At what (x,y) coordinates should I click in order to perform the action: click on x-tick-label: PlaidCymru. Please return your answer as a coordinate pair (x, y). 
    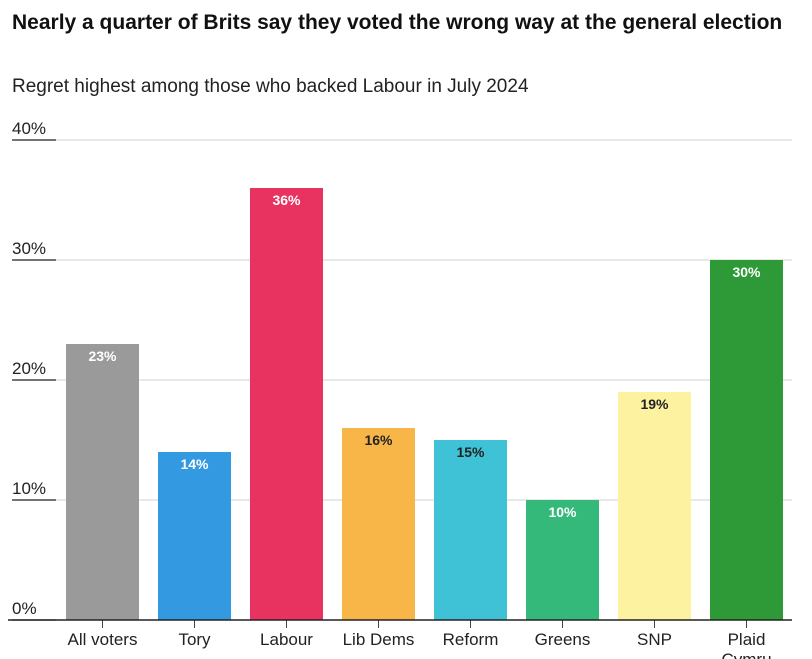
    Looking at the image, I should click on (746, 644).